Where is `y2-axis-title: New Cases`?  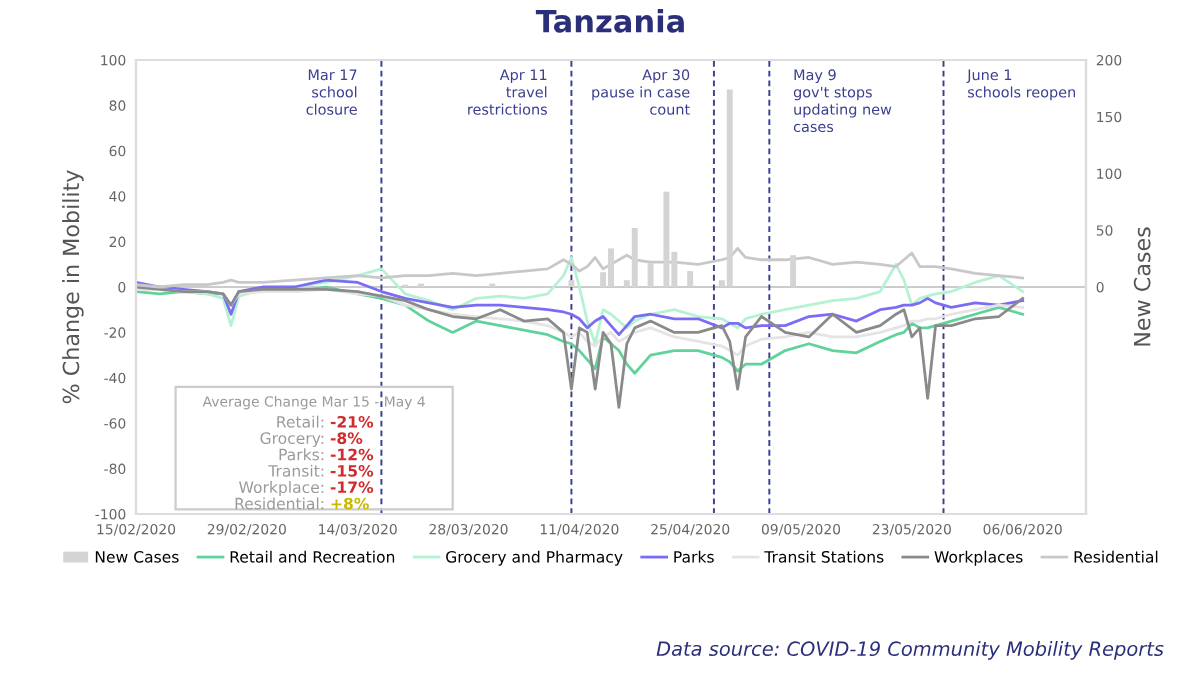 y2-axis-title: New Cases is located at coordinates (1142, 286).